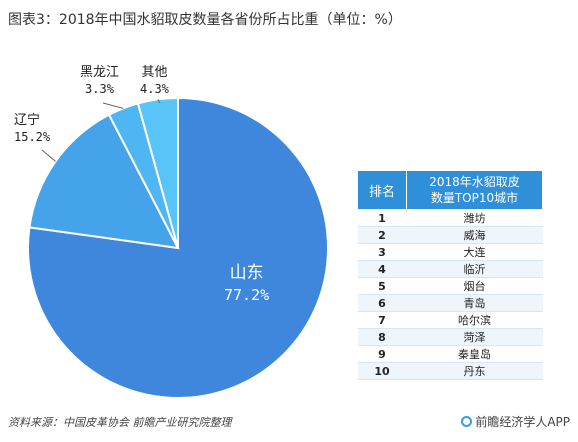  What do you see at coordinates (154, 89) in the screenshot?
I see `label-other-value: 4.3%` at bounding box center [154, 89].